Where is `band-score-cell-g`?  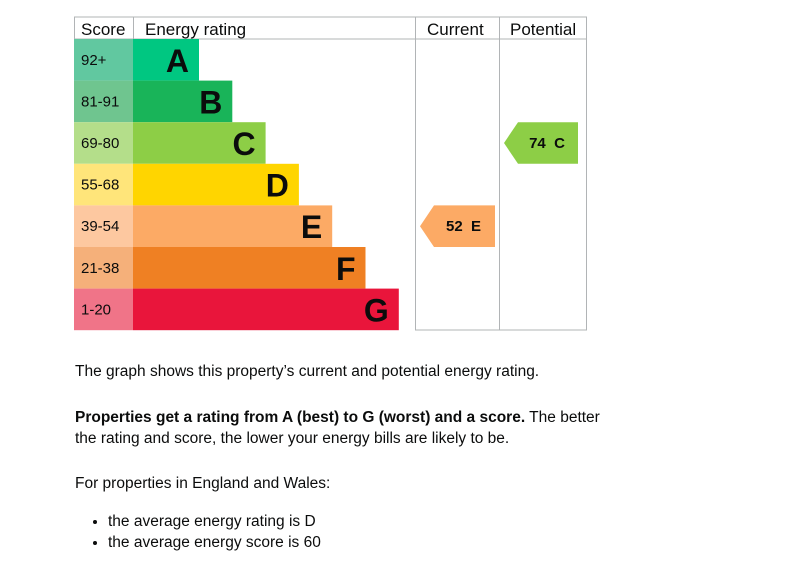 band-score-cell-g is located at coordinates (103, 309).